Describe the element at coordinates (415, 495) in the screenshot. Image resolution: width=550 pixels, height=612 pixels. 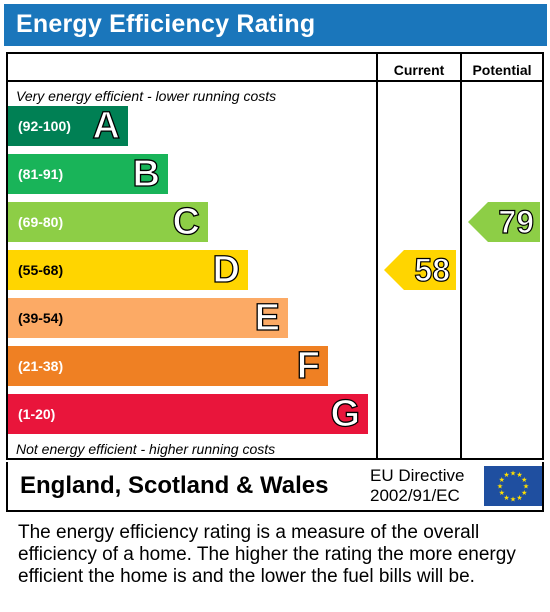
I see `eu-directive-line2: 2002/91/EC` at that location.